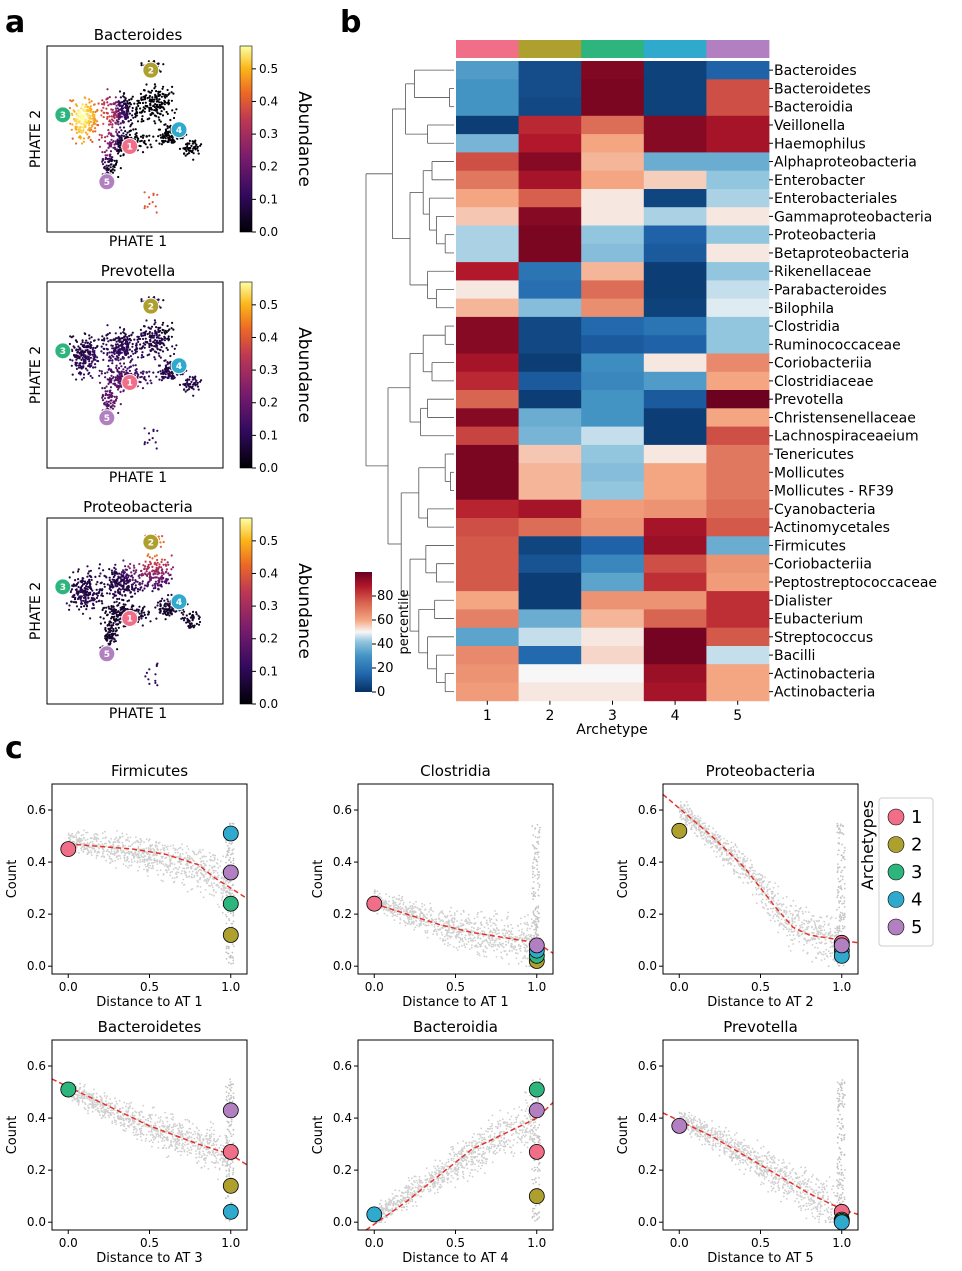 The width and height of the screenshot is (962, 1271). I want to click on colorbar-tick-label: 0.0, so click(268, 232).